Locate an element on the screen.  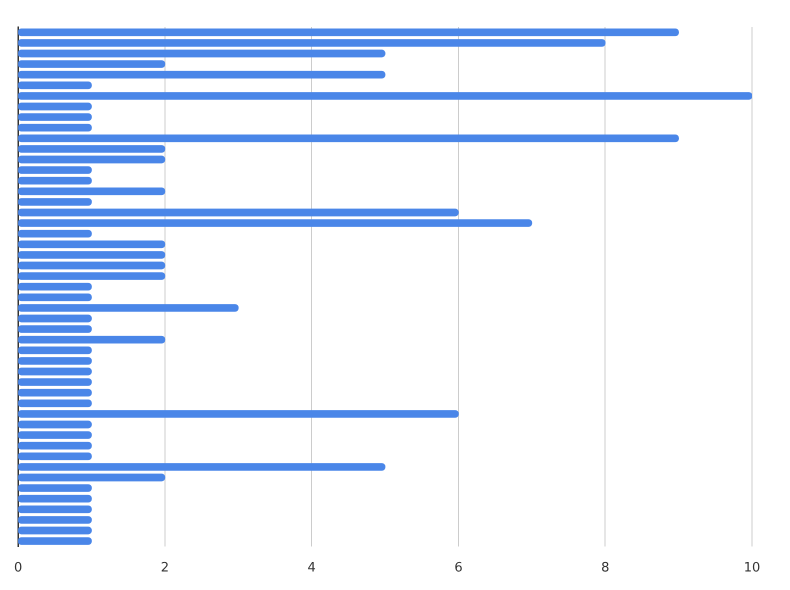
x-tick-label: 4 is located at coordinates (312, 568).